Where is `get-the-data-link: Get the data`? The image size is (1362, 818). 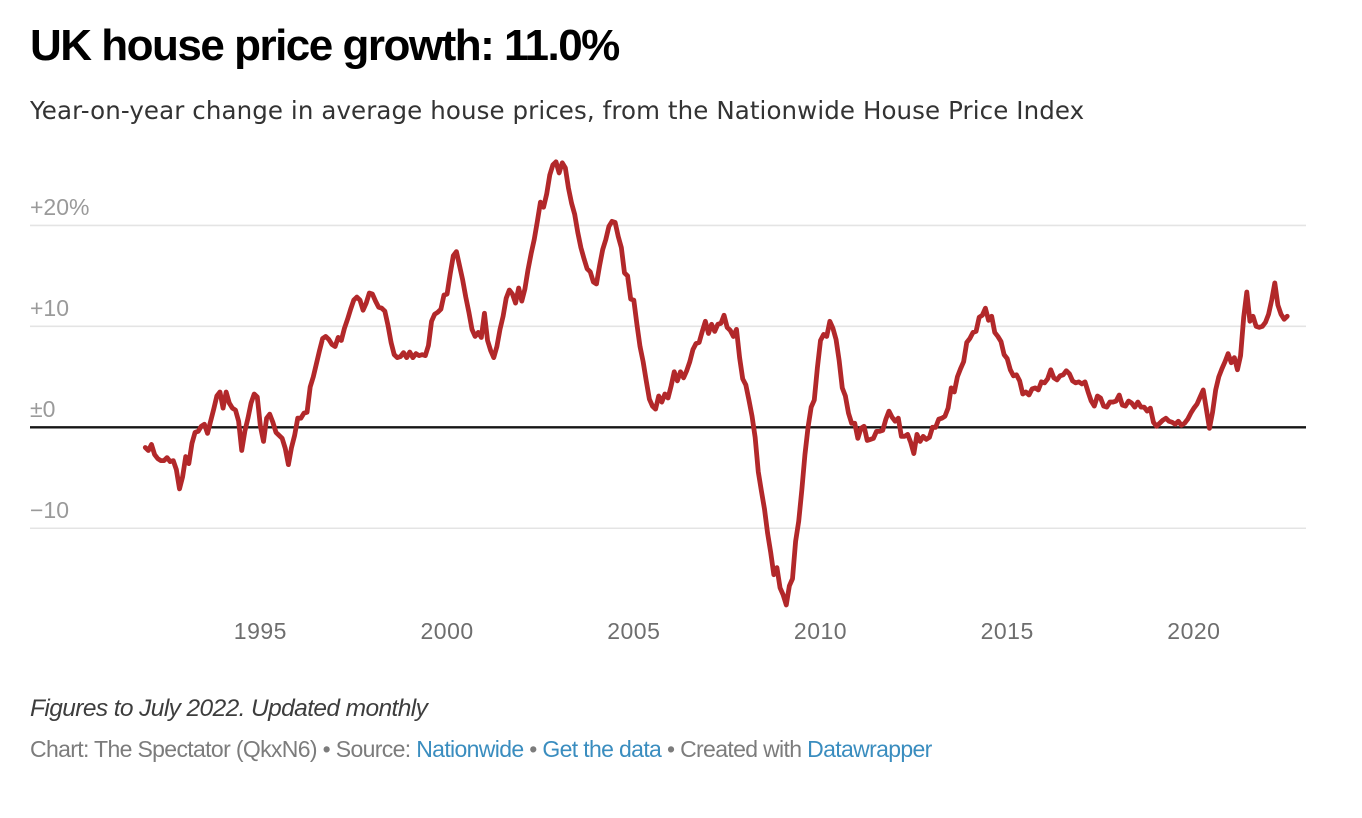
get-the-data-link: Get the data is located at coordinates (602, 749).